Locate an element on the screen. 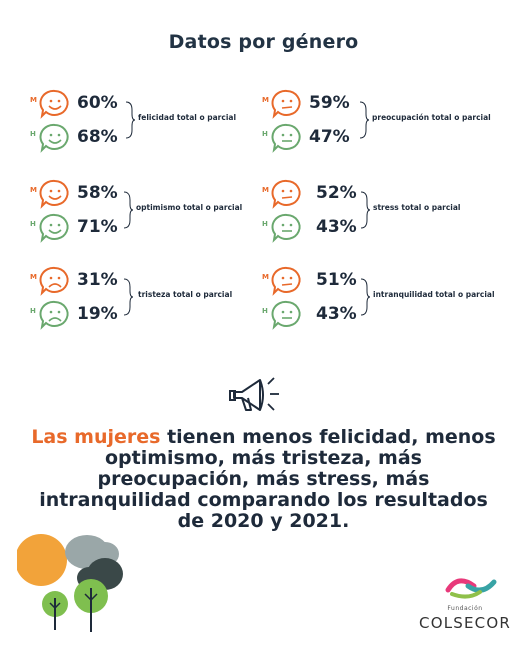 The height and width of the screenshot is (656, 527). megaphone-icon is located at coordinates (254, 394).